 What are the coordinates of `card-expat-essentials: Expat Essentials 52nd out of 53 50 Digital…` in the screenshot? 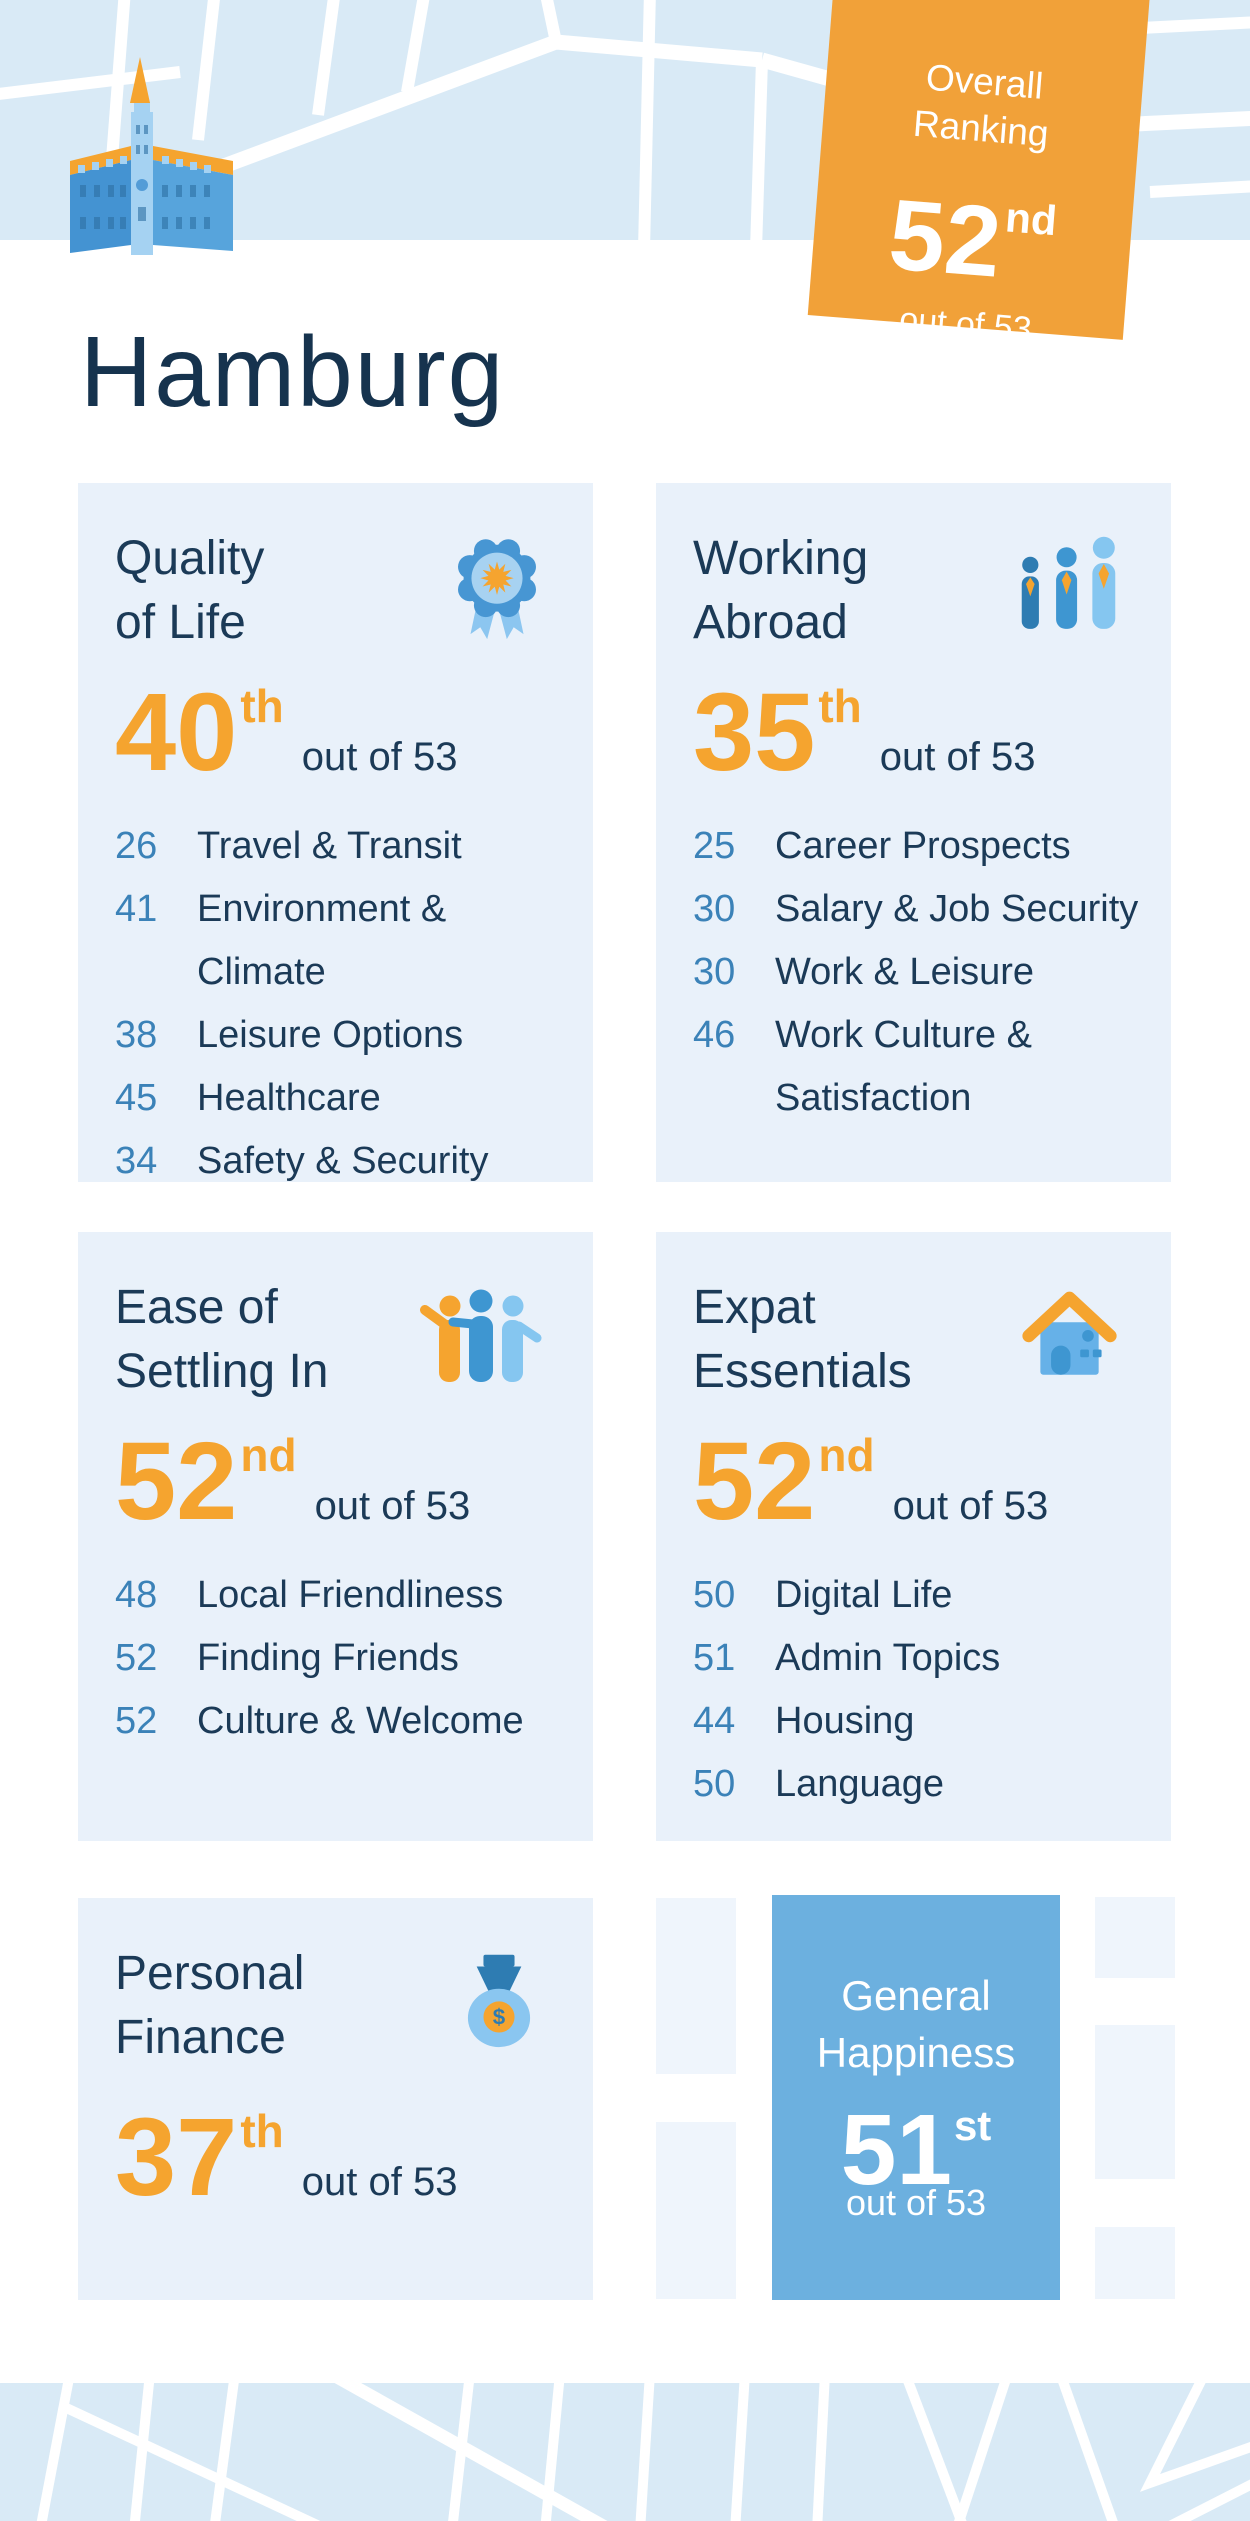 It's located at (913, 1536).